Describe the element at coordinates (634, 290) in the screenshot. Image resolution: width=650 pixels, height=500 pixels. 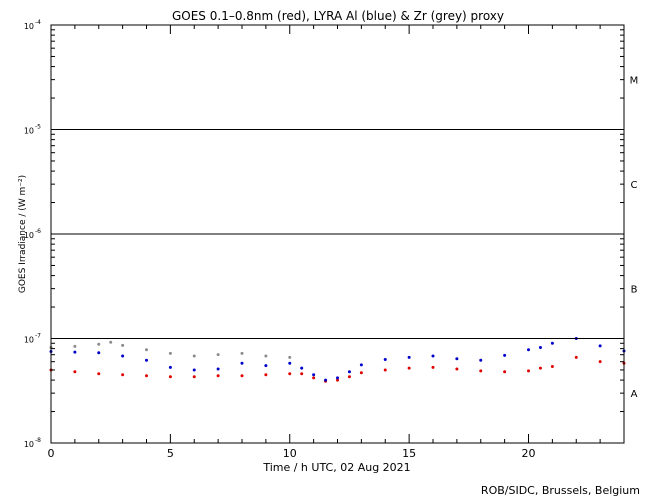
I see `flare-class-label: B` at that location.